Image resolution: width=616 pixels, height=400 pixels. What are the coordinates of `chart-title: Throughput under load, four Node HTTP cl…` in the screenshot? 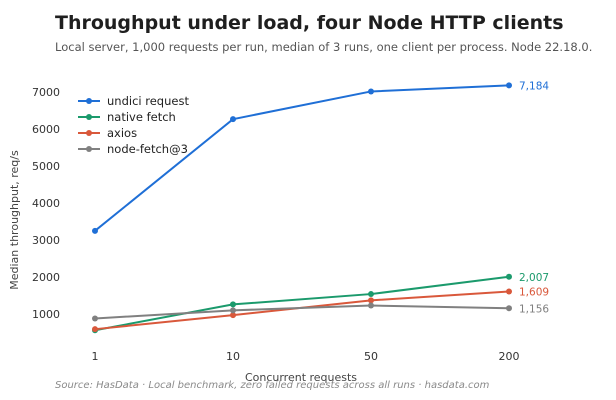 It's located at (309, 23).